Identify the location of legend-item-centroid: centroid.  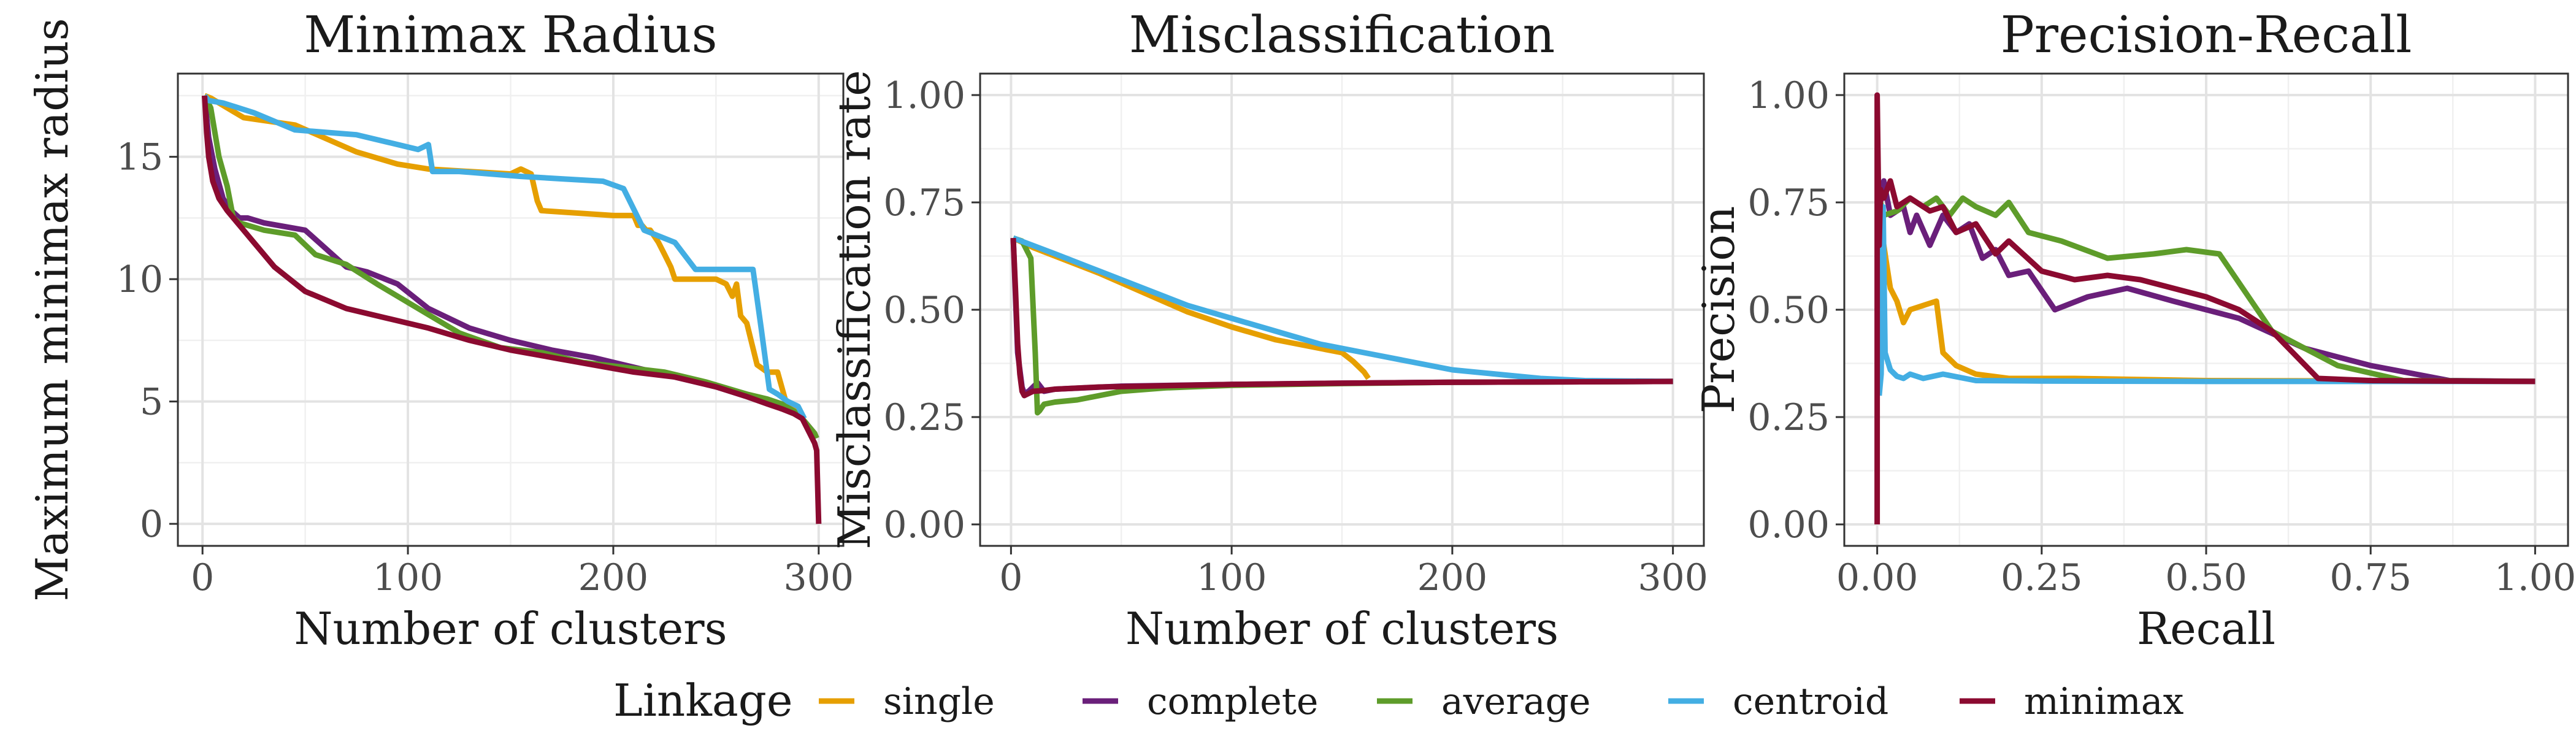
(1778, 701).